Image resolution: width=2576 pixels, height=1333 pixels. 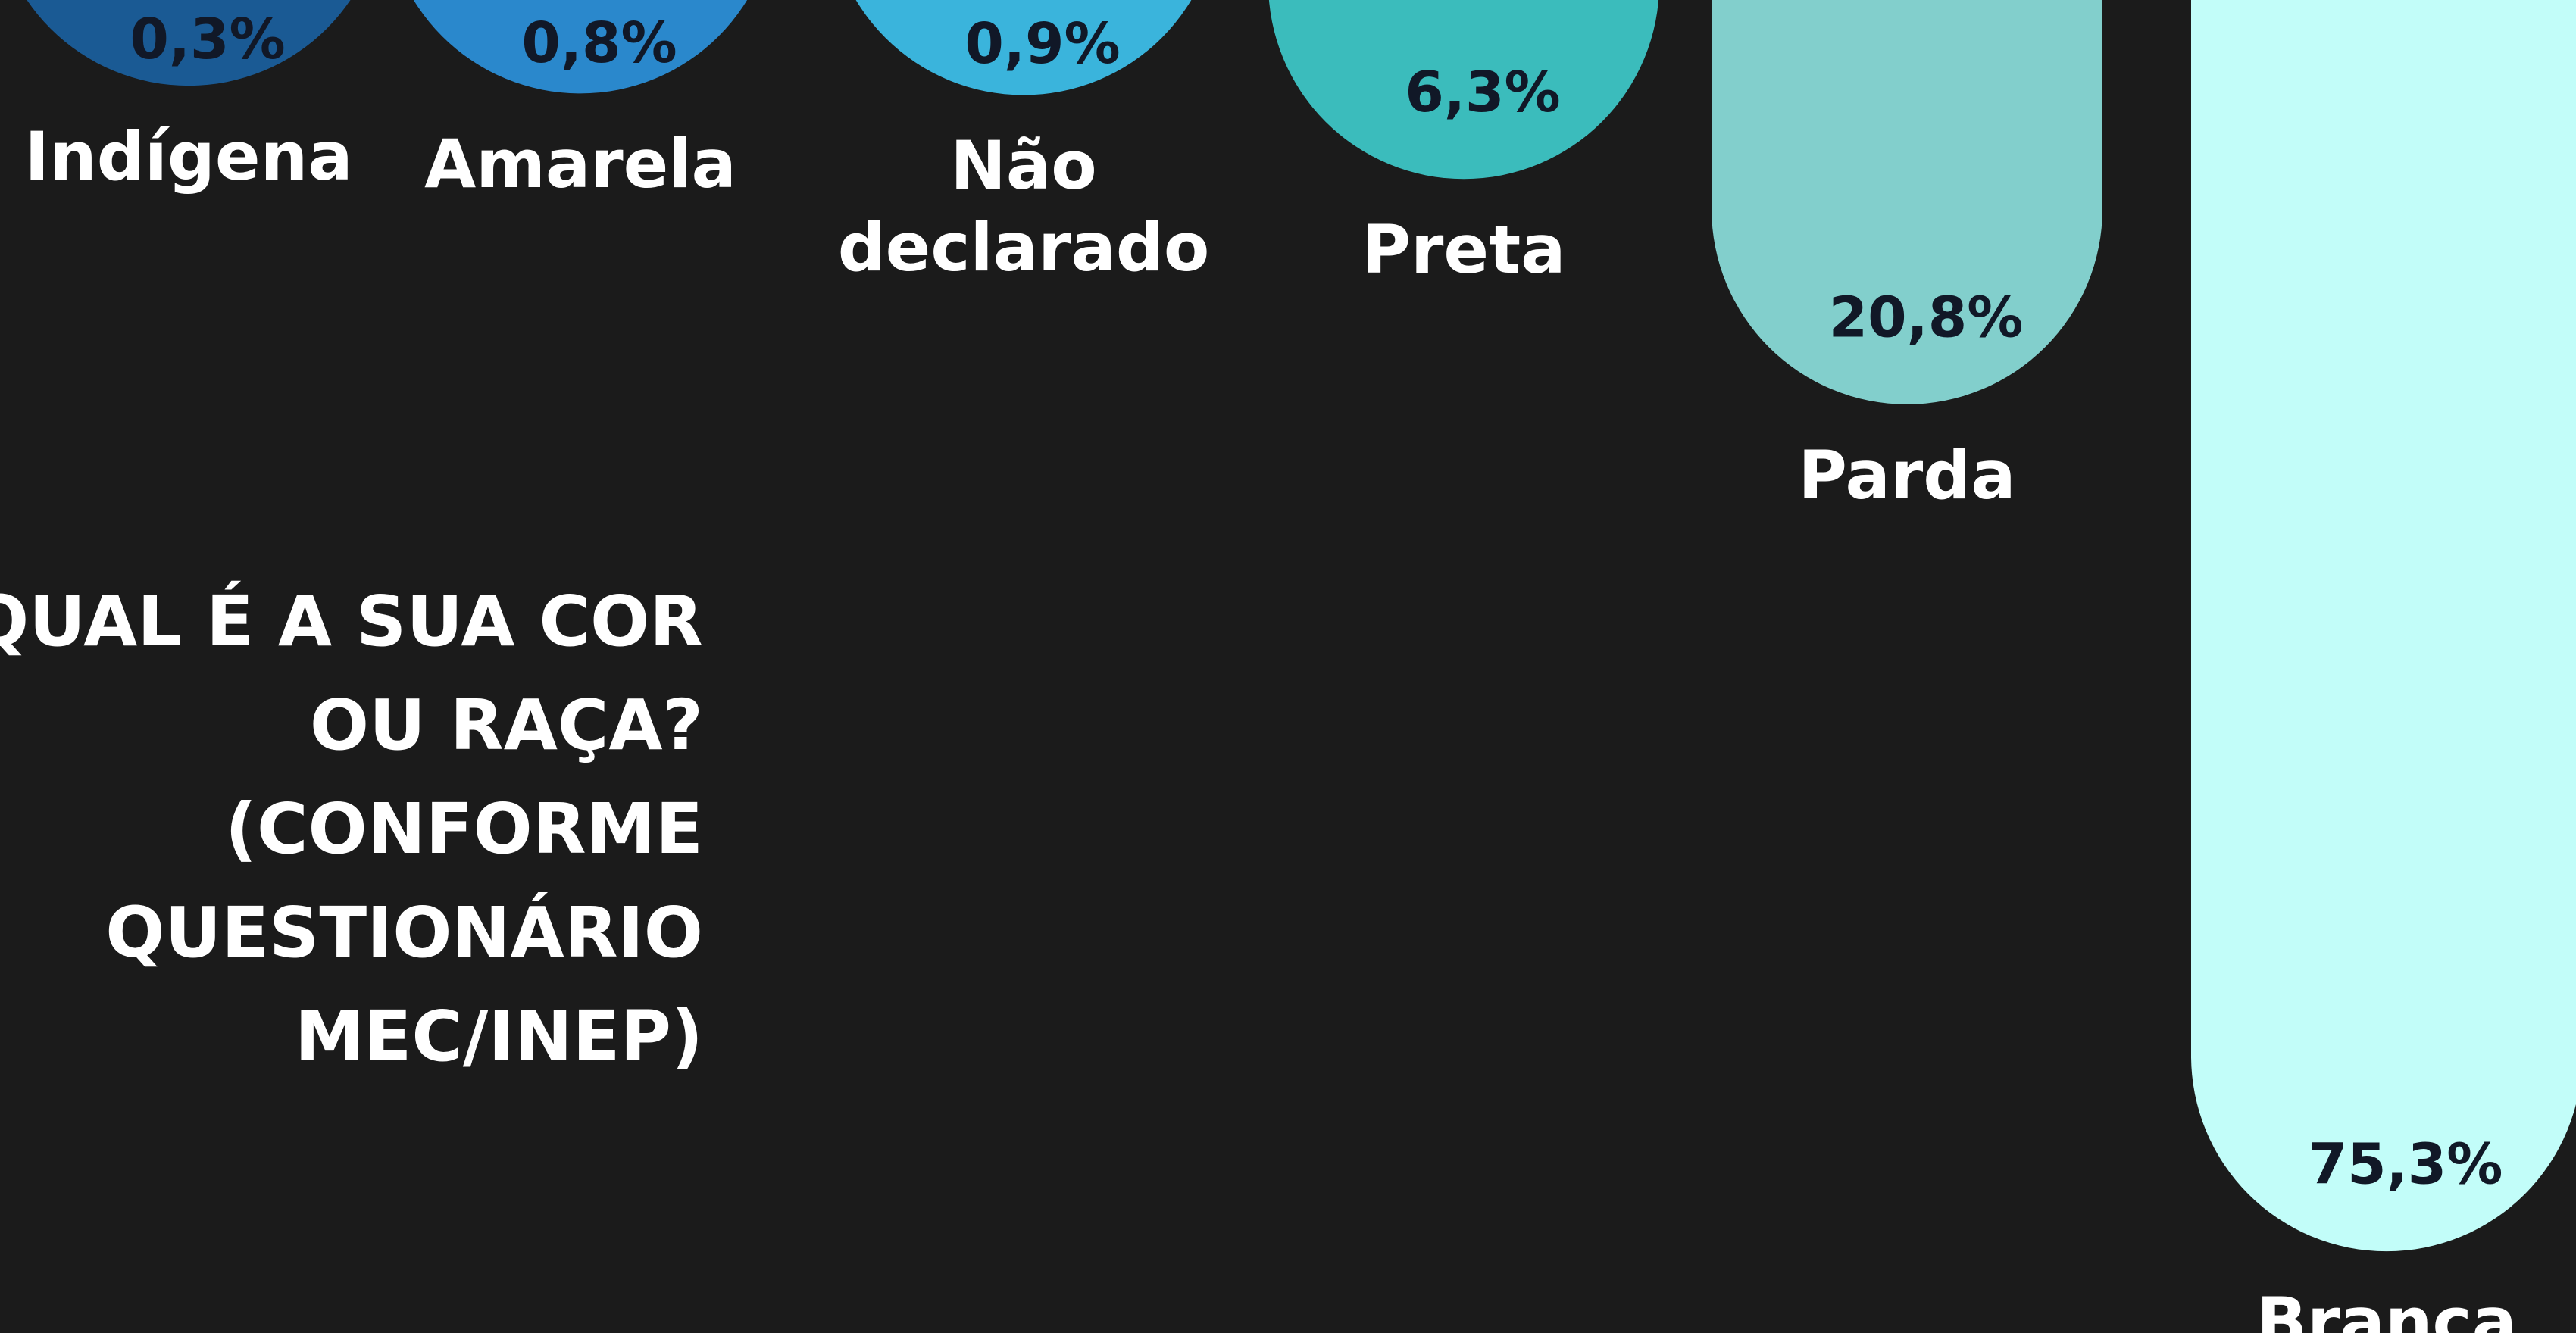 I want to click on category-label: Amarela, so click(x=580, y=164).